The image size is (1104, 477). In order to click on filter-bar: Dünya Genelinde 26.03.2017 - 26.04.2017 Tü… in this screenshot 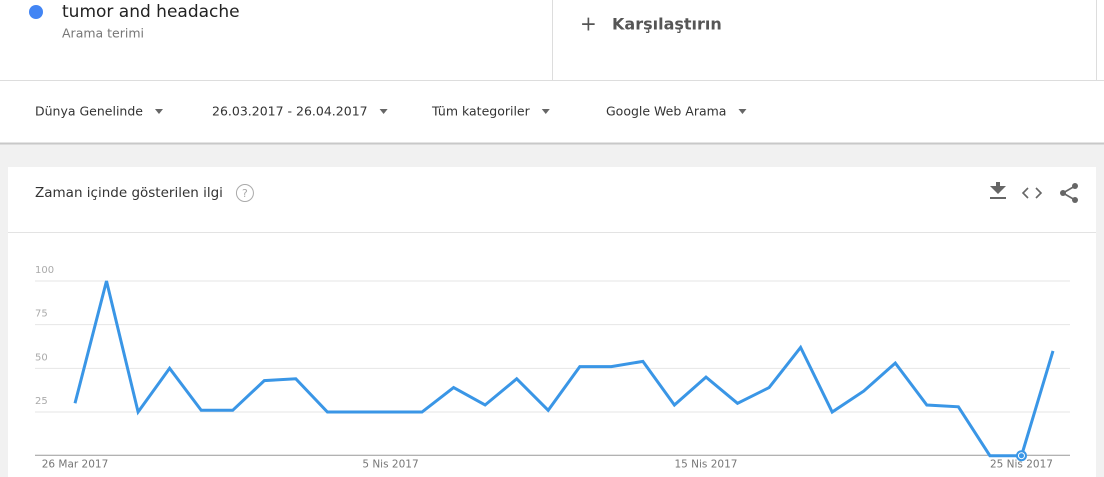, I will do `click(391, 111)`.